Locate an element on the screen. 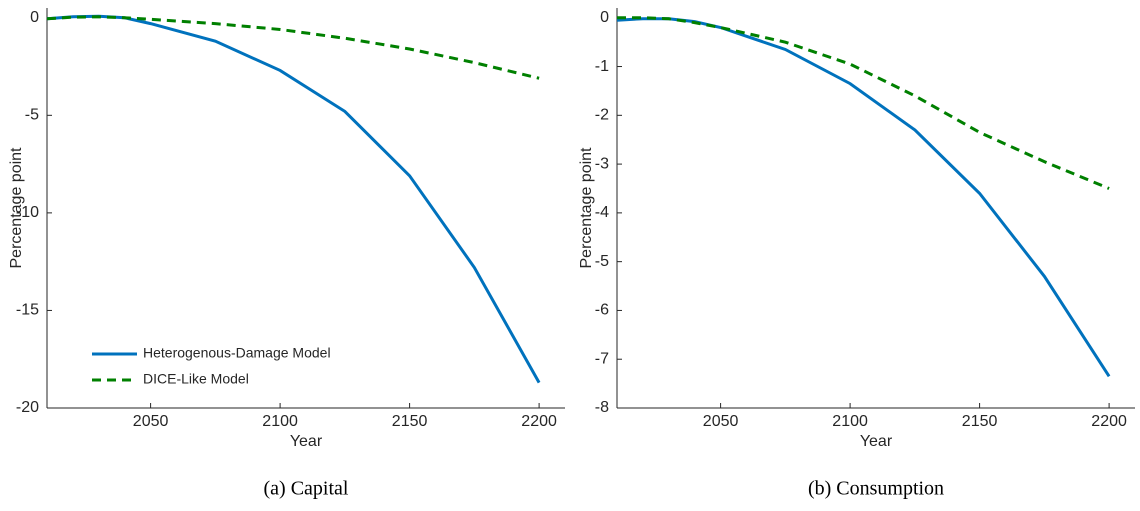 The width and height of the screenshot is (1140, 511). y-tick-label: -7 is located at coordinates (602, 358).